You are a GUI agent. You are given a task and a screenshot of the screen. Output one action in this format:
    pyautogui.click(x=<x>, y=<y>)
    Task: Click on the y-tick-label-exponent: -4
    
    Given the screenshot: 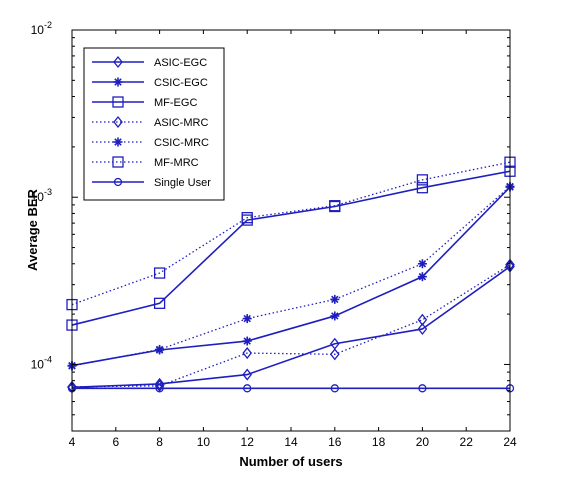 What is the action you would take?
    pyautogui.click(x=48, y=359)
    